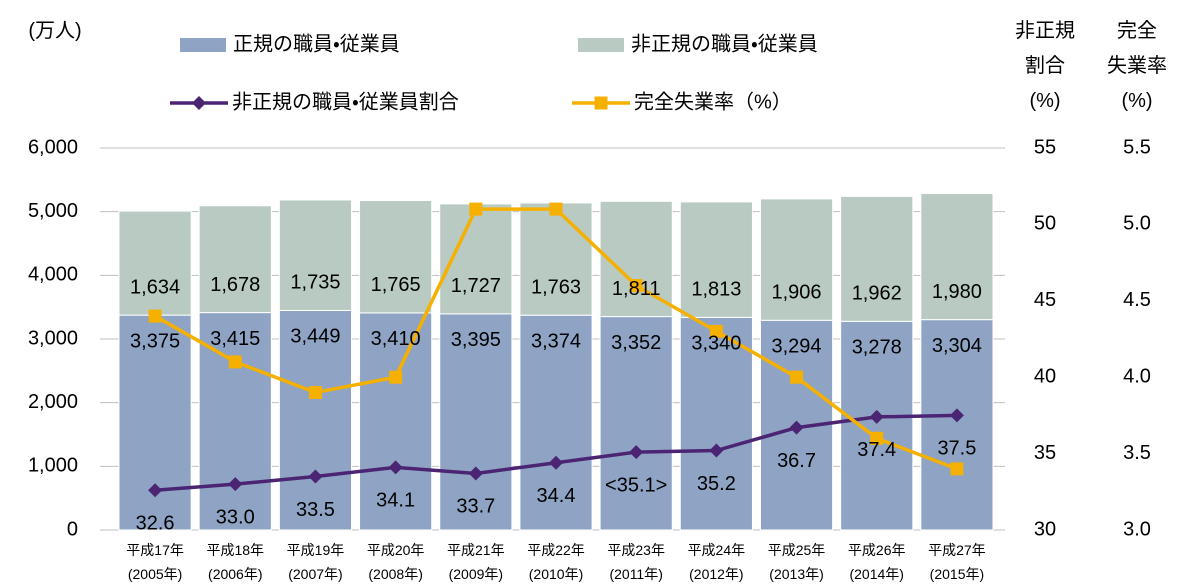 This screenshot has height=584, width=1180. I want to click on bar-value-label: 1,763, so click(556, 287).